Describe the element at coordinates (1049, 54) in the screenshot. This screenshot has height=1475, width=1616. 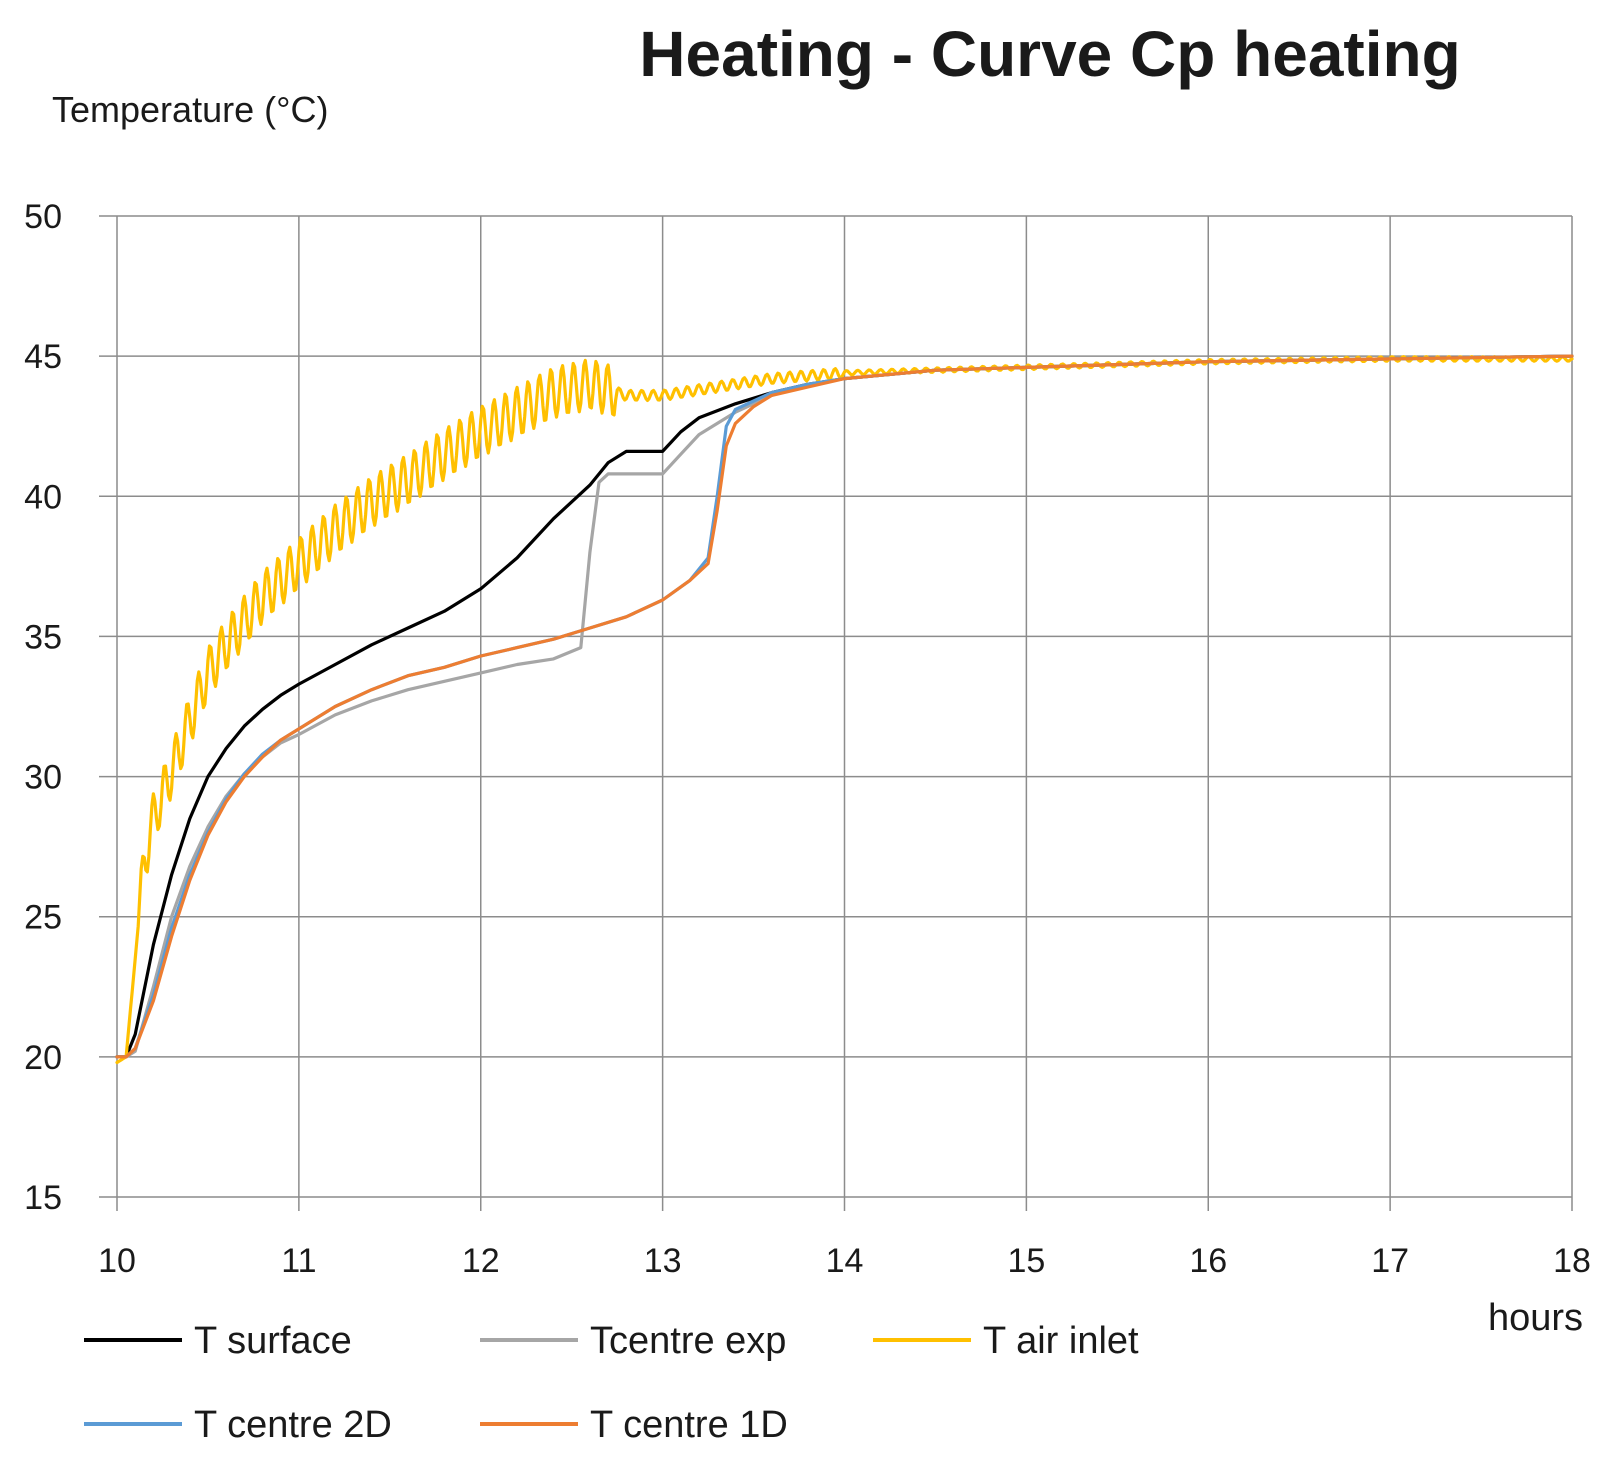
I see `chart-title: Heating - Curve Cp heating` at that location.